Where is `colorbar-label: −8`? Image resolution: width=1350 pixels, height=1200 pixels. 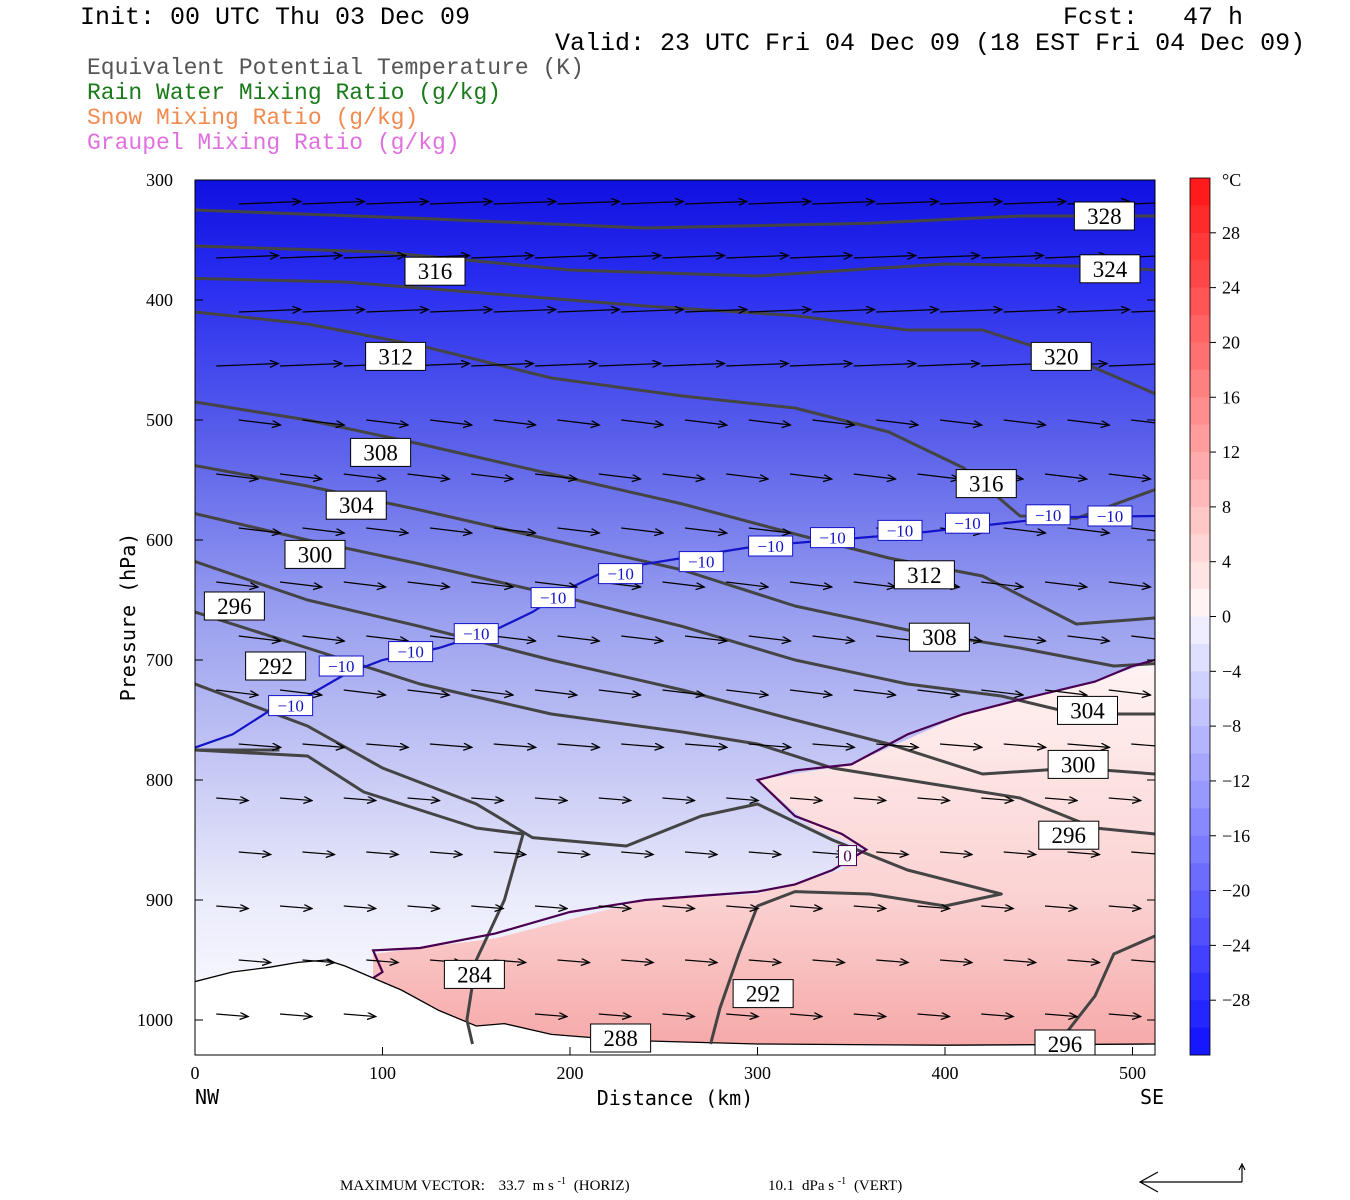
colorbar-label: −8 is located at coordinates (1231, 726).